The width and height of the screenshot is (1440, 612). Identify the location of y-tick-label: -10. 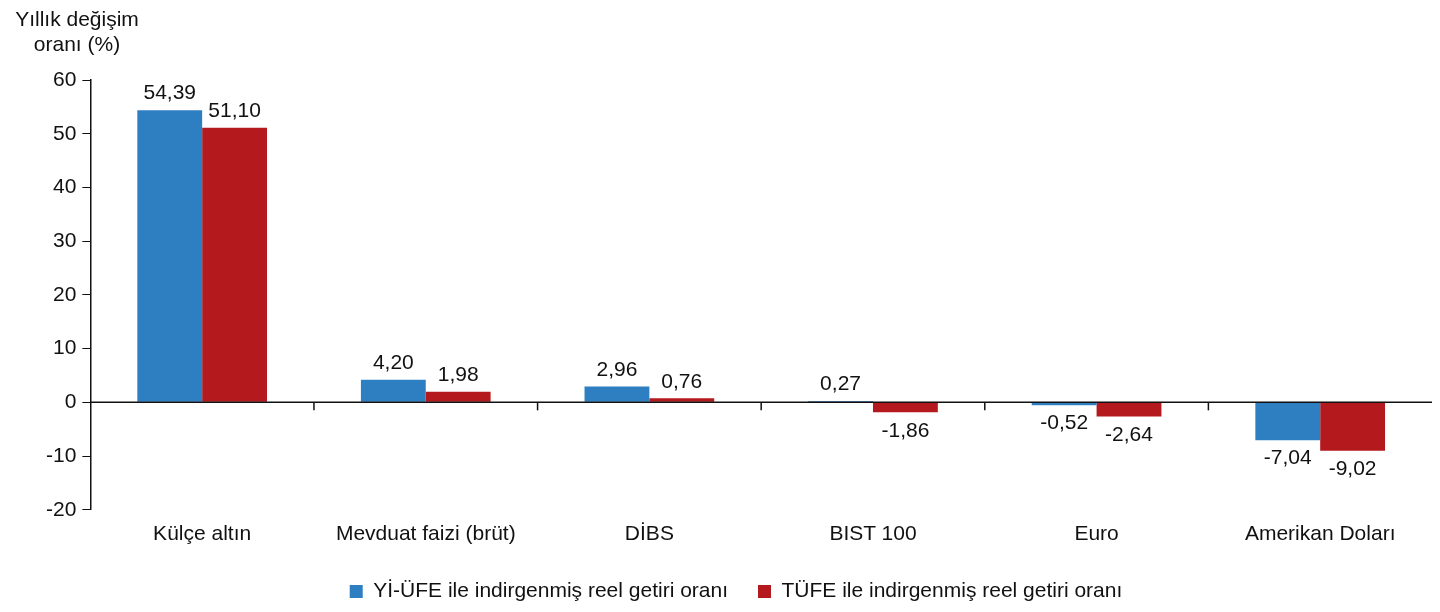
(61, 454).